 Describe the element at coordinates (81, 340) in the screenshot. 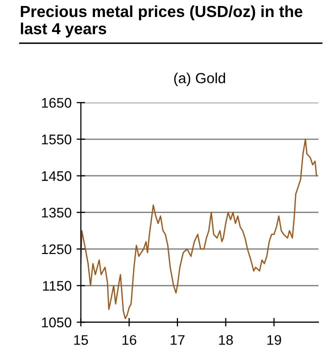

I see `x-tick-label: 15` at that location.